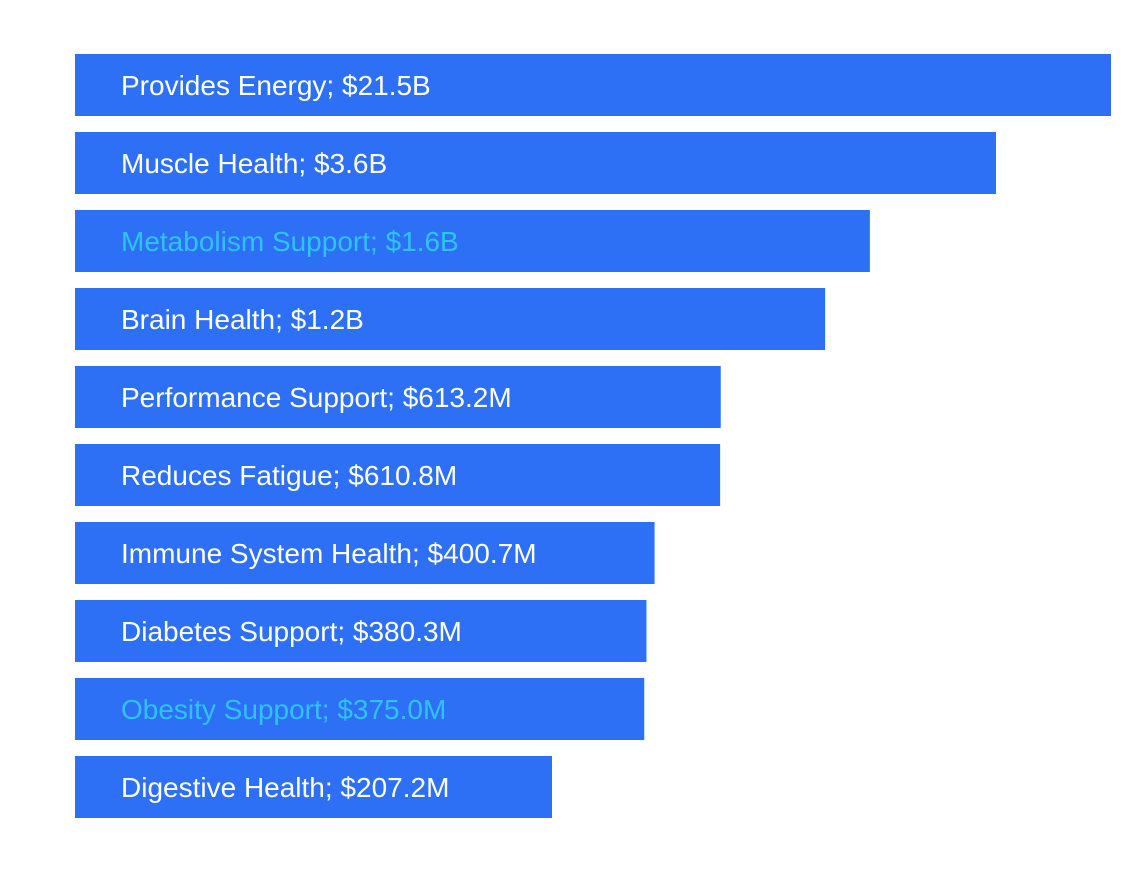 This screenshot has width=1136, height=884. I want to click on bar-obesity-support, so click(360, 709).